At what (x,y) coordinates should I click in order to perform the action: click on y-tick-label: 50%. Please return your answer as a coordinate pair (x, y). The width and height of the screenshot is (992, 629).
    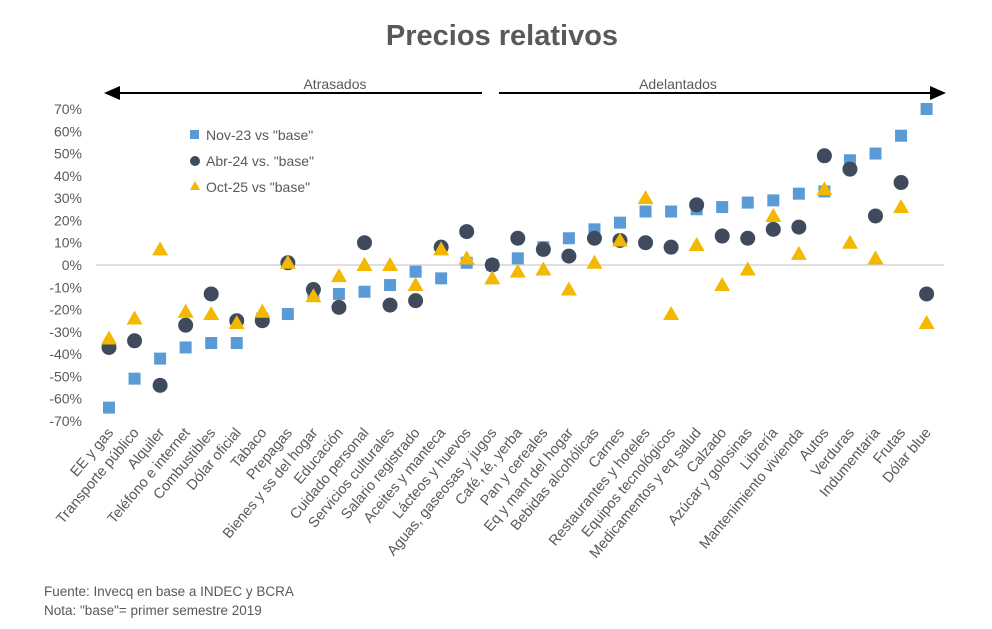
    Looking at the image, I should click on (68, 154).